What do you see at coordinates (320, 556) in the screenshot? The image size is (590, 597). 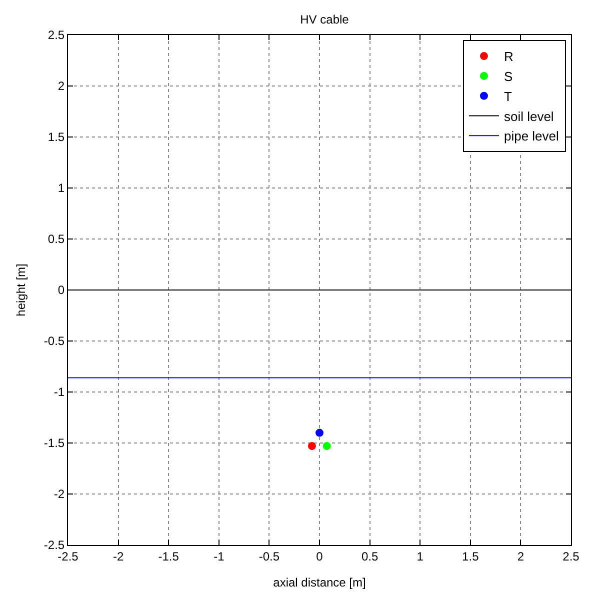 I see `x-tick-label: 0` at bounding box center [320, 556].